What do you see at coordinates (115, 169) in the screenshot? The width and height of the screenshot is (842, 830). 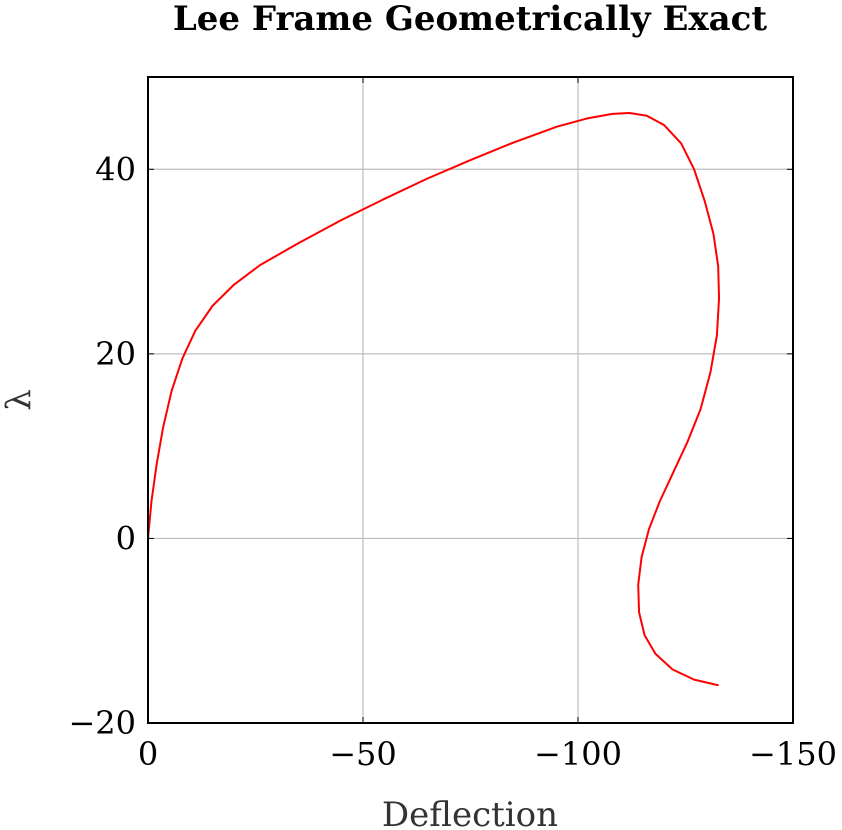 I see `y-tick-label: 40` at bounding box center [115, 169].